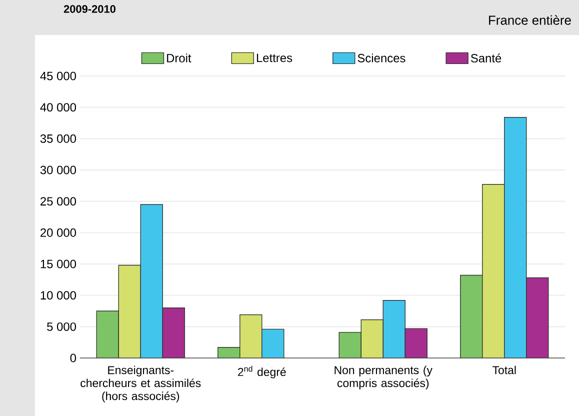 This screenshot has width=579, height=416. Describe the element at coordinates (90, 9) in the screenshot. I see `chart-subtitle: 2009-2010` at that location.